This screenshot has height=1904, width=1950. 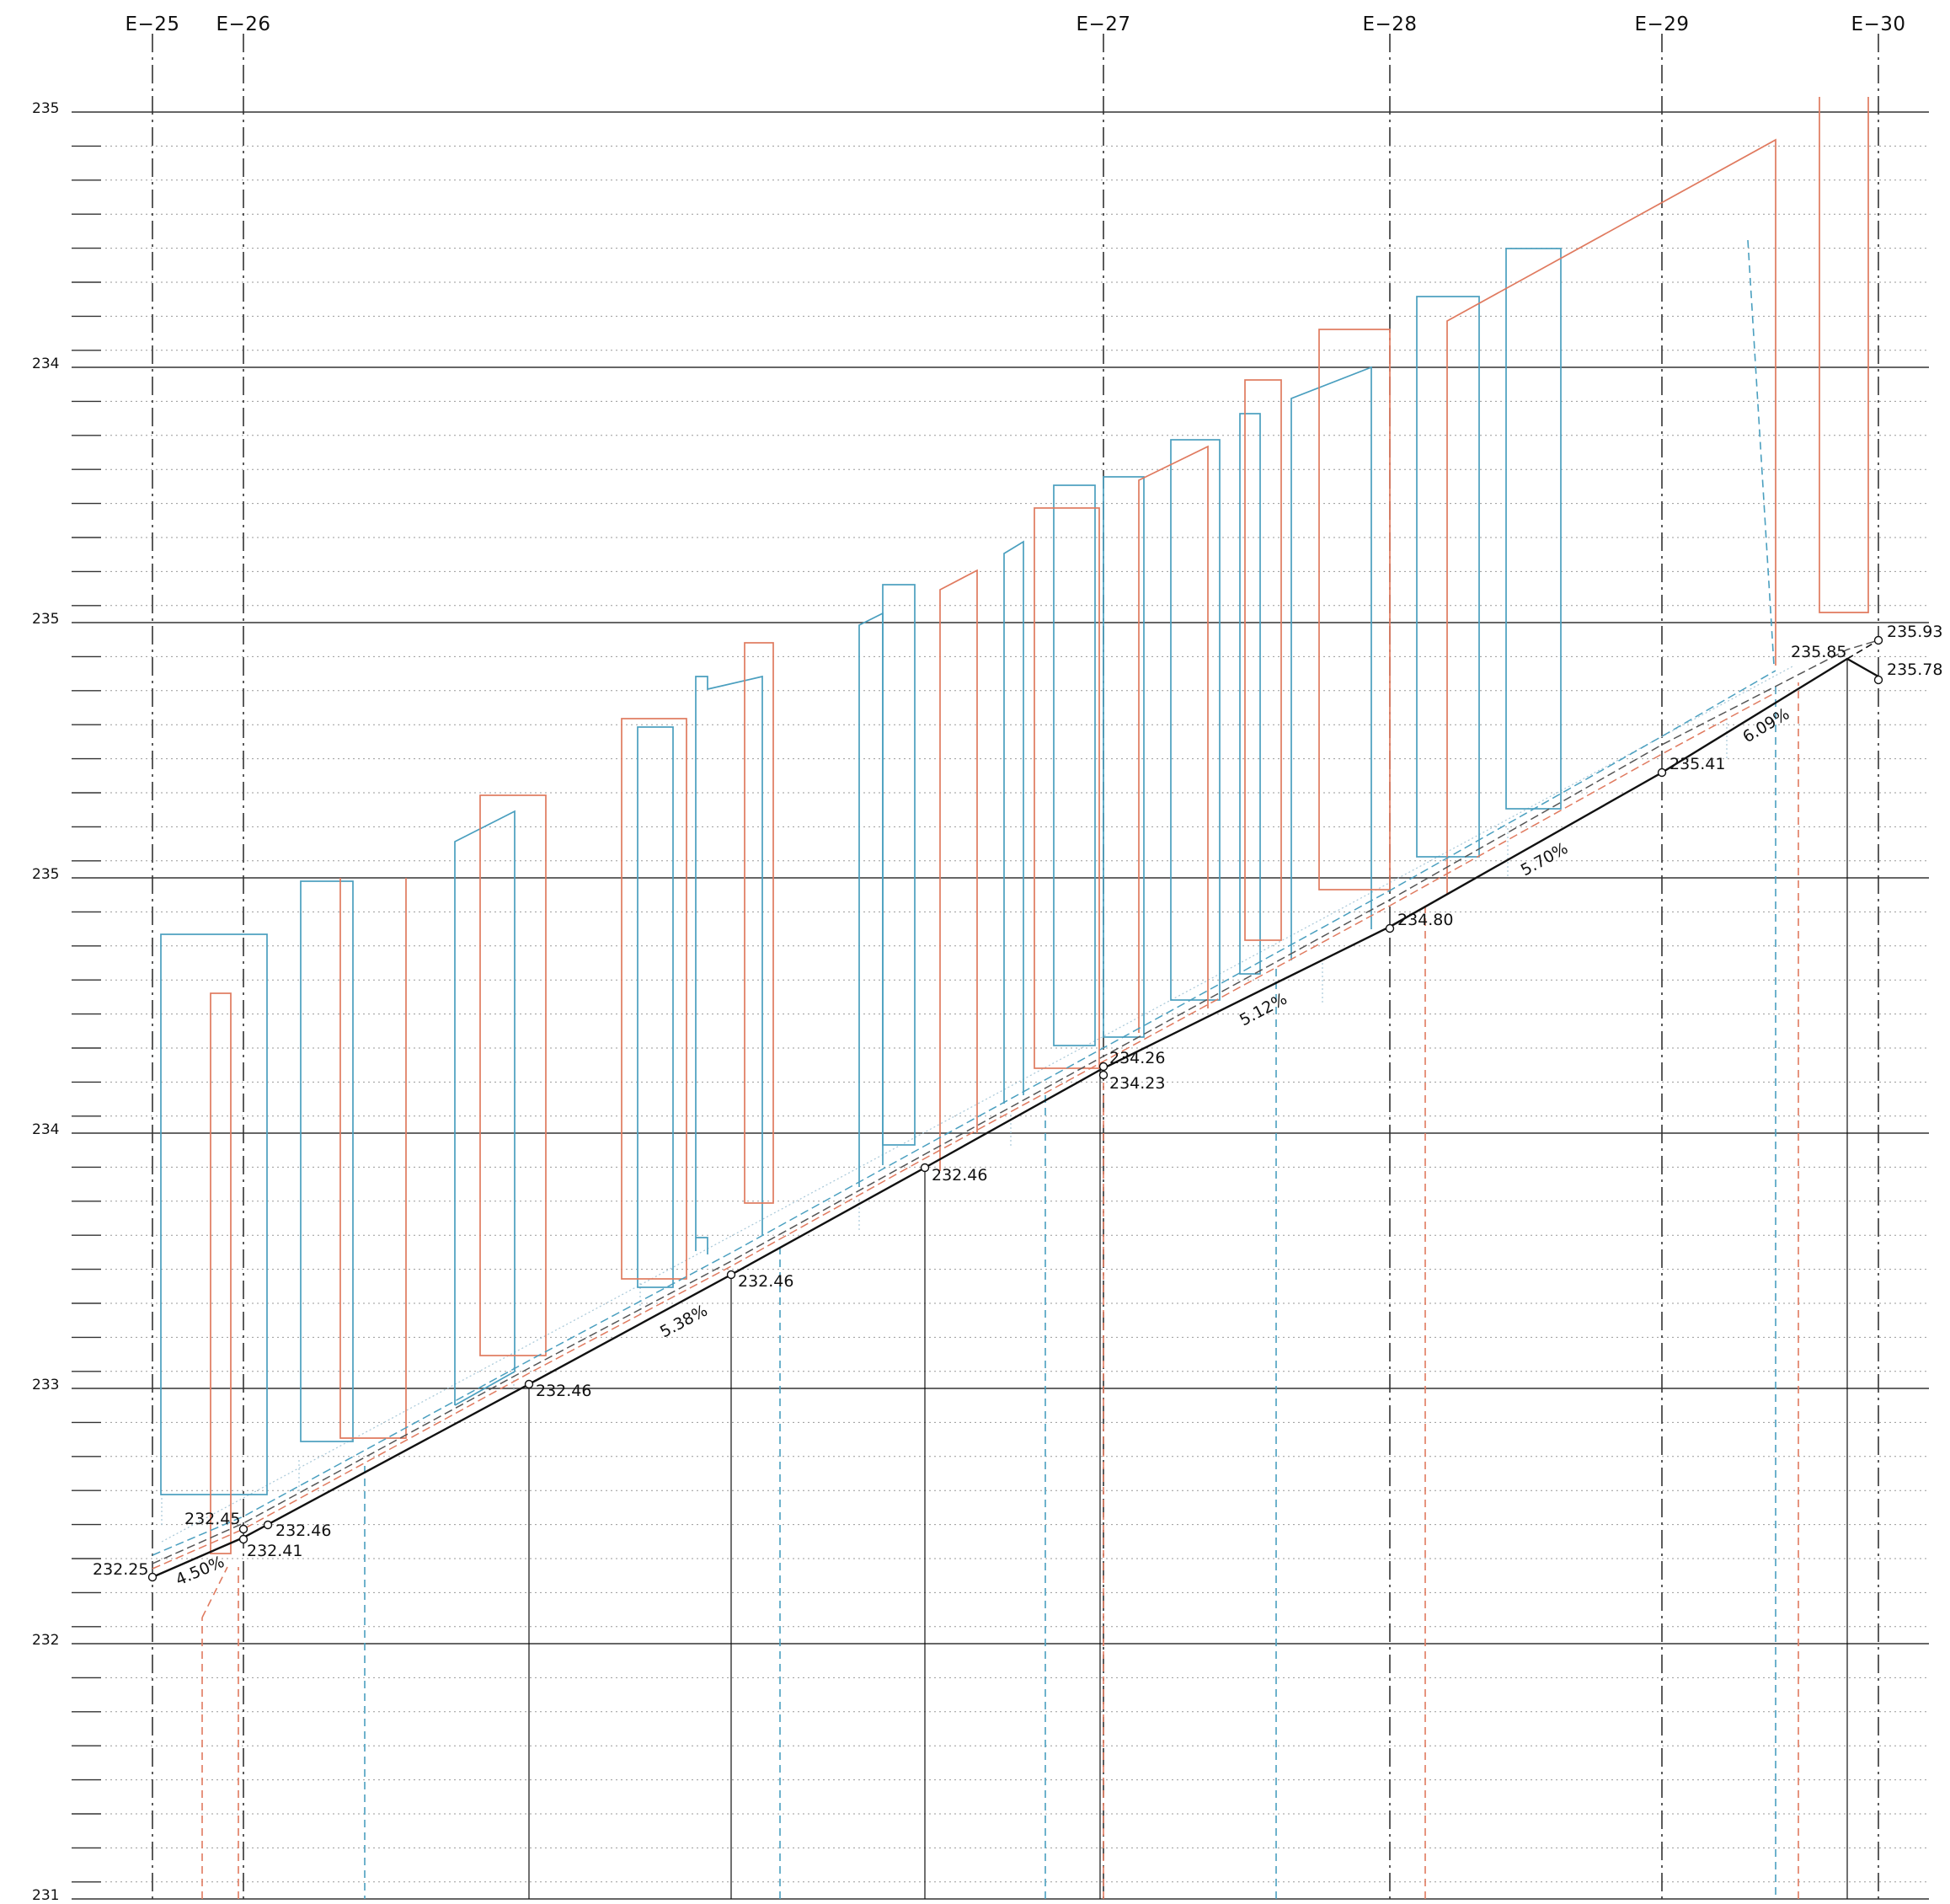 What do you see at coordinates (212, 1519) in the screenshot?
I see `level-label: 232.45` at bounding box center [212, 1519].